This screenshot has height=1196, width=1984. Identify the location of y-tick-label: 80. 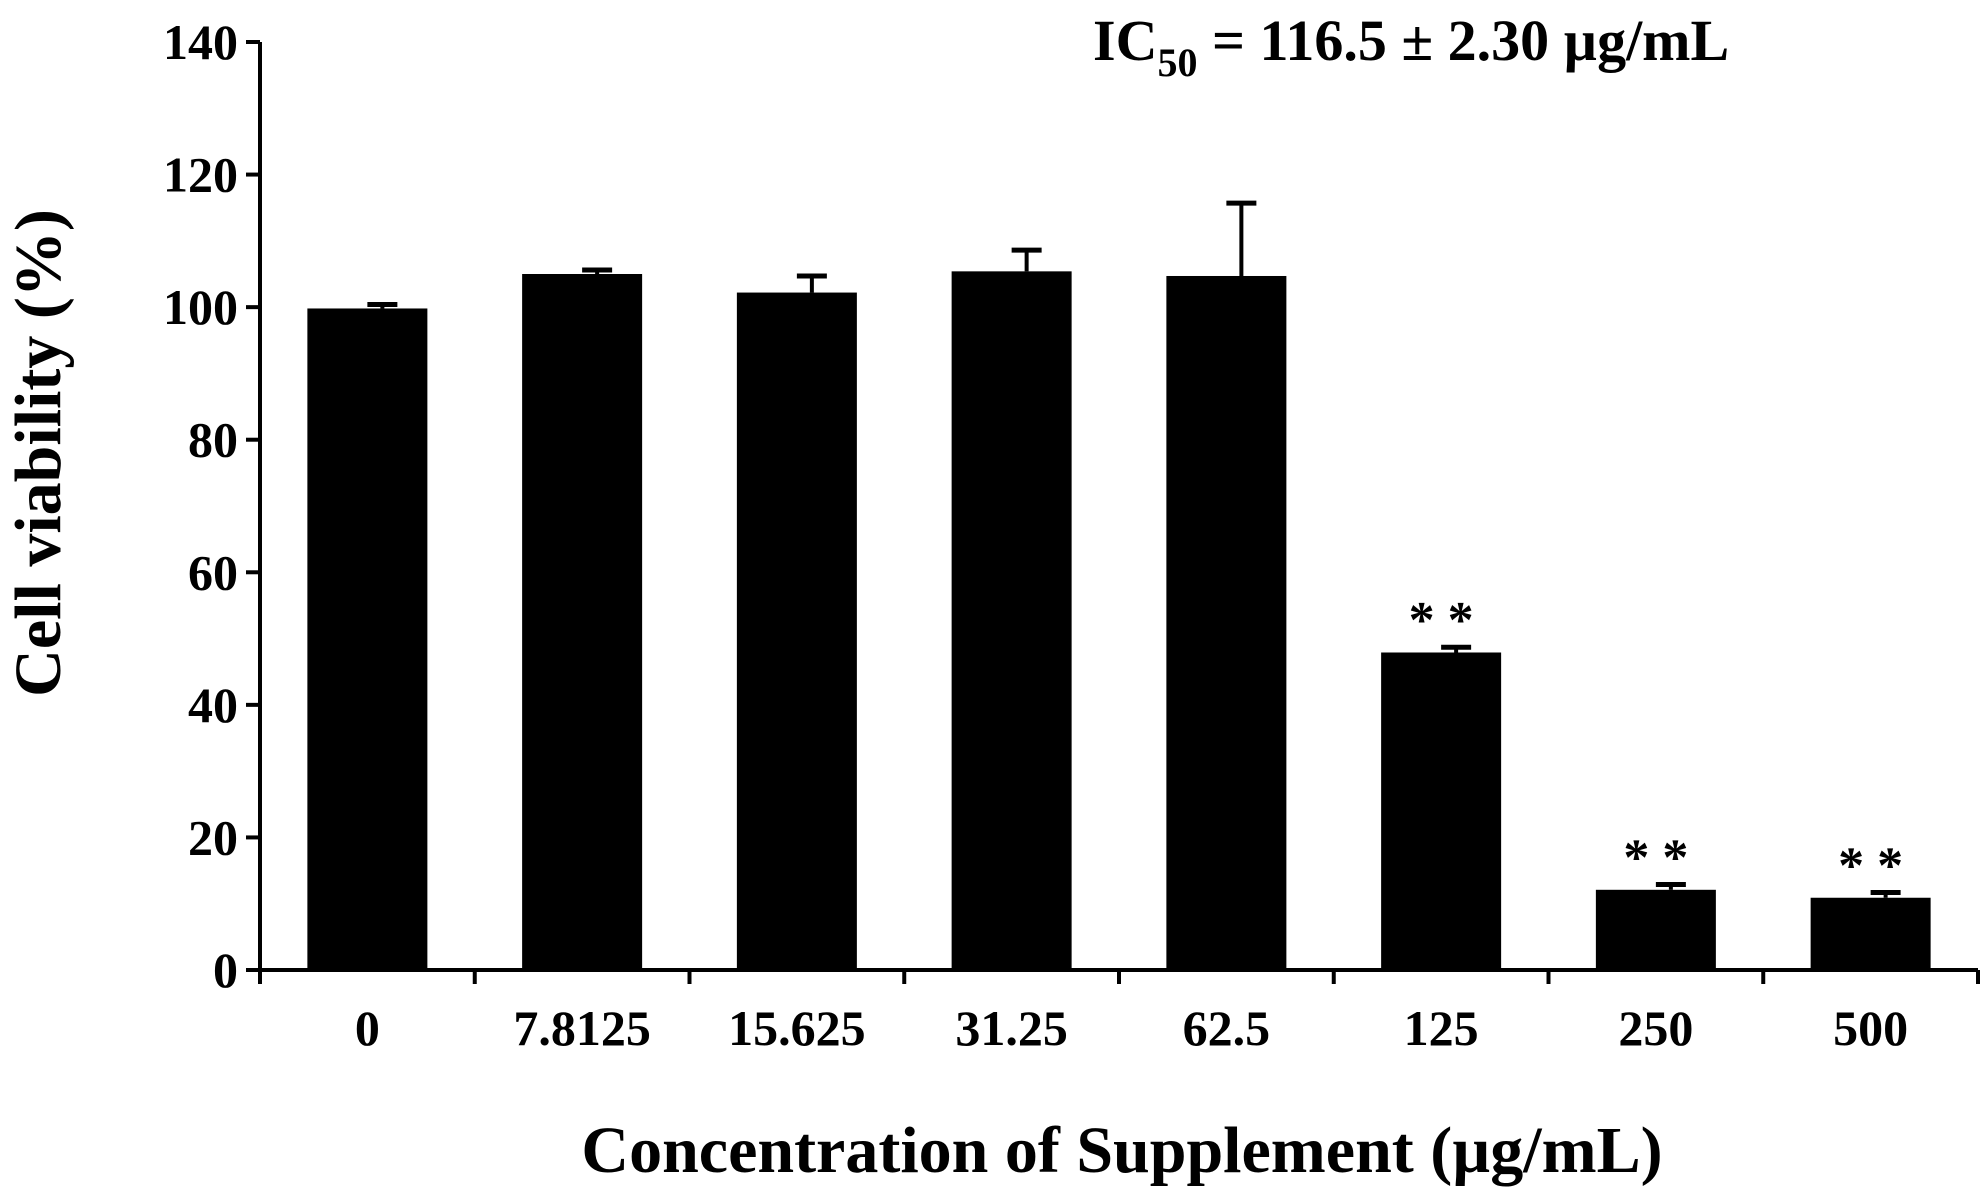
(213, 440).